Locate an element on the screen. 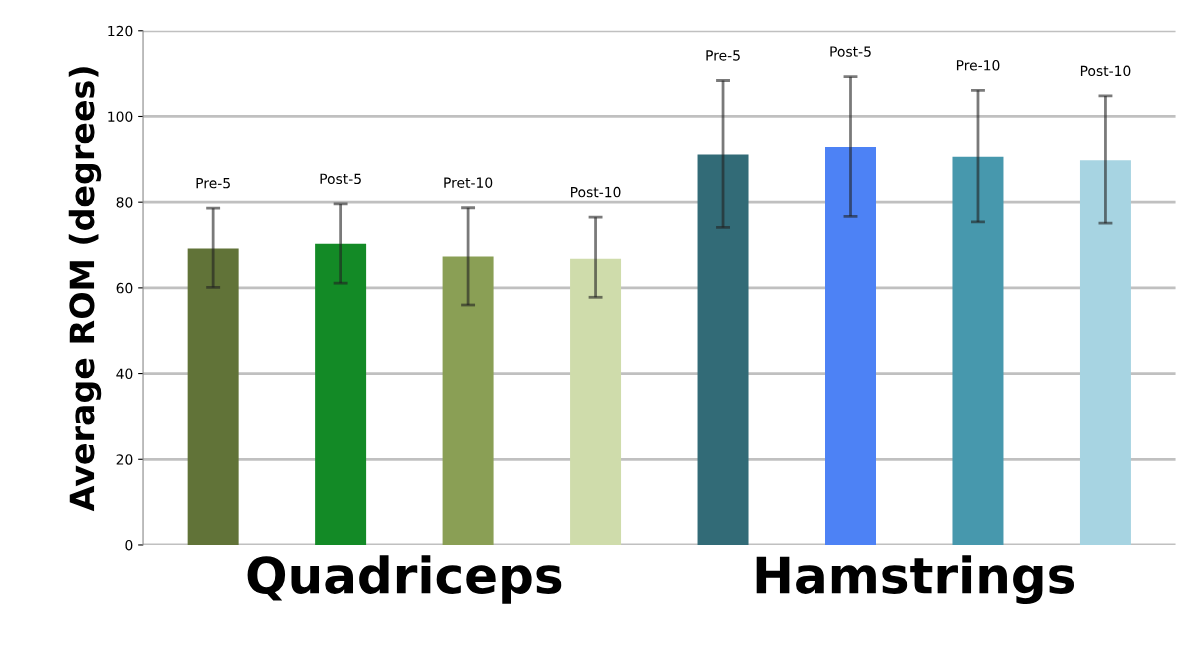 The image size is (1202, 655). y-tick-label: 20 is located at coordinates (124, 459).